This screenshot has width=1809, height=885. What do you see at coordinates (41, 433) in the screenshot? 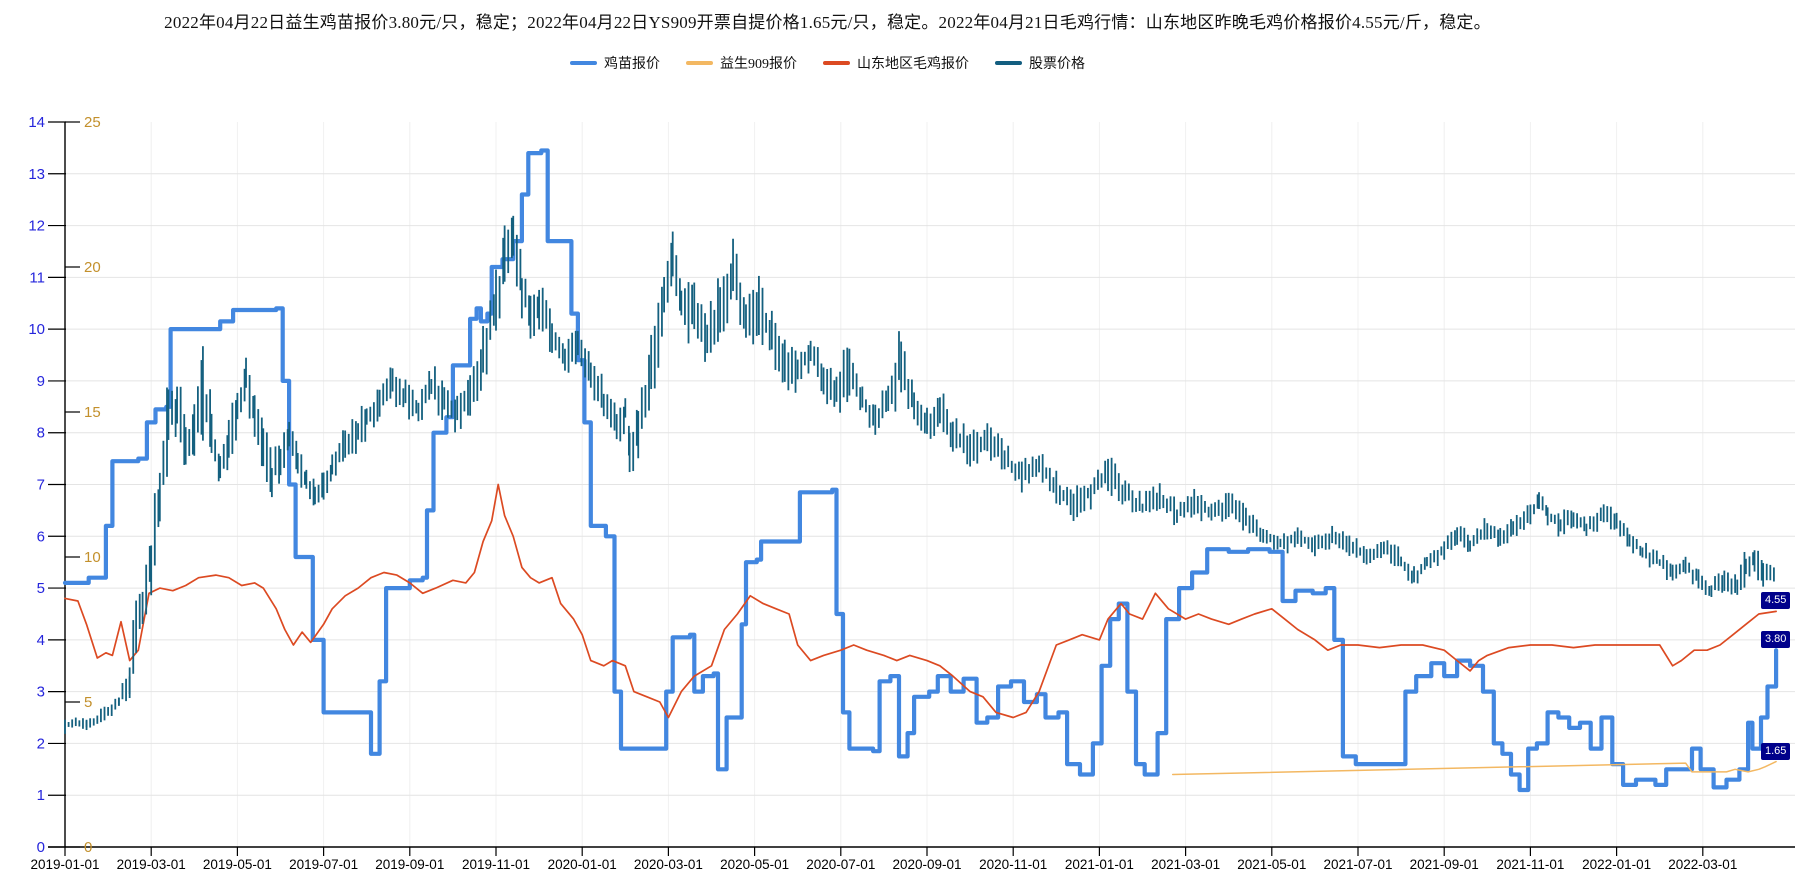
I see `primary-axis-tick-label: 8` at bounding box center [41, 433].